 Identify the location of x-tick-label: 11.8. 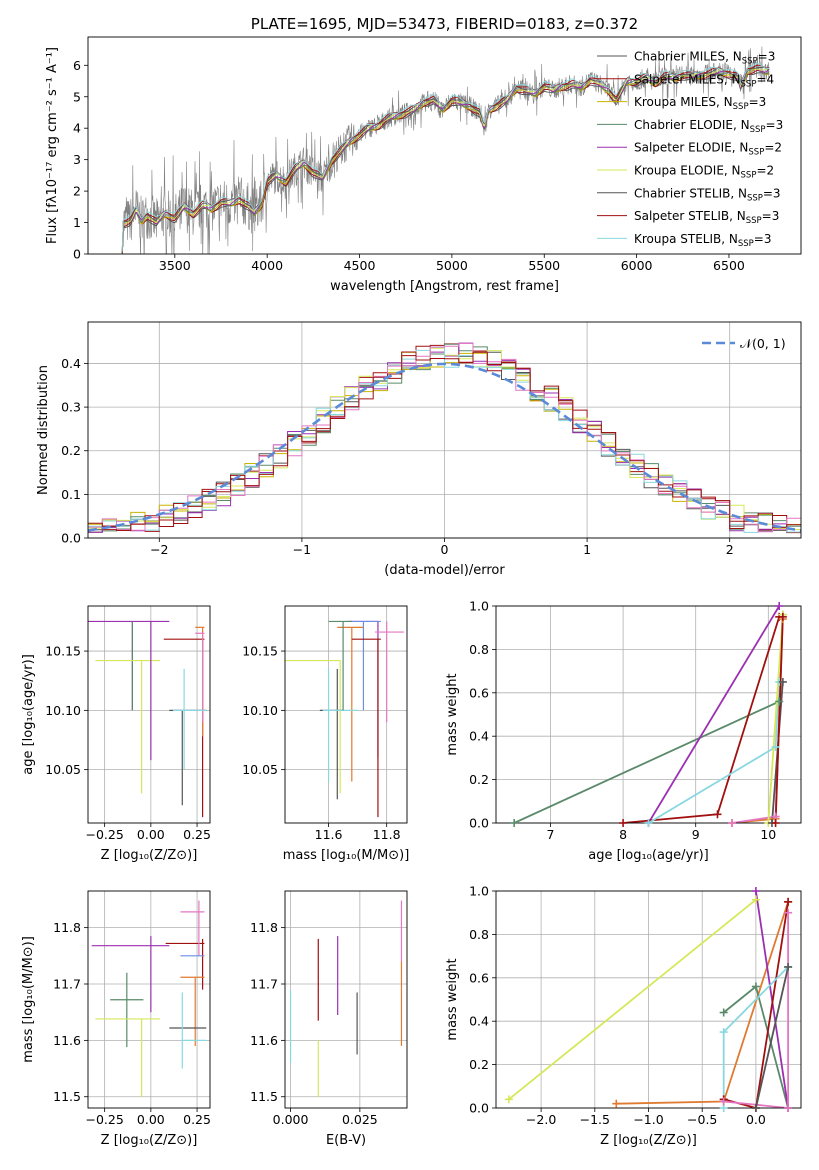
(387, 834).